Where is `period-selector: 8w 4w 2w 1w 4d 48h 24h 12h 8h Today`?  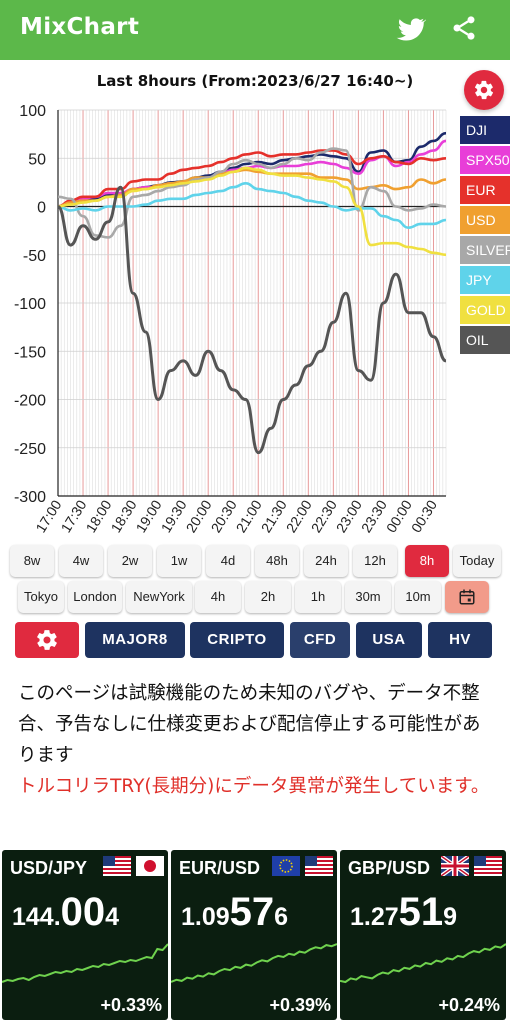 period-selector: 8w 4w 2w 1w 4d 48h 24h 12h 8h Today is located at coordinates (255, 561).